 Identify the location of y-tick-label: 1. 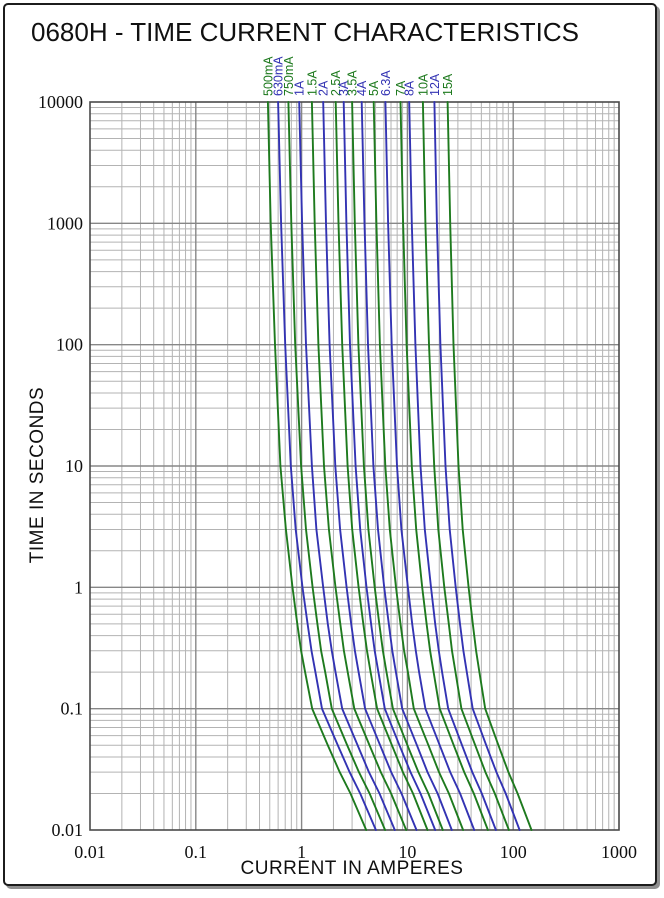
(78, 587).